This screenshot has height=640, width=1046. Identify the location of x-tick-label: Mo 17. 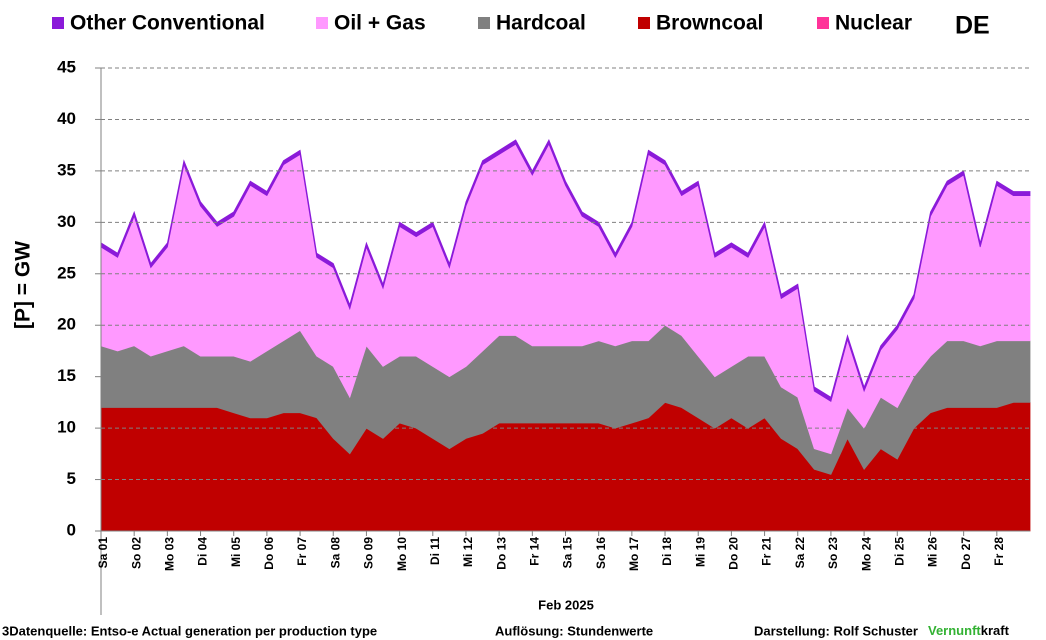
(634, 554).